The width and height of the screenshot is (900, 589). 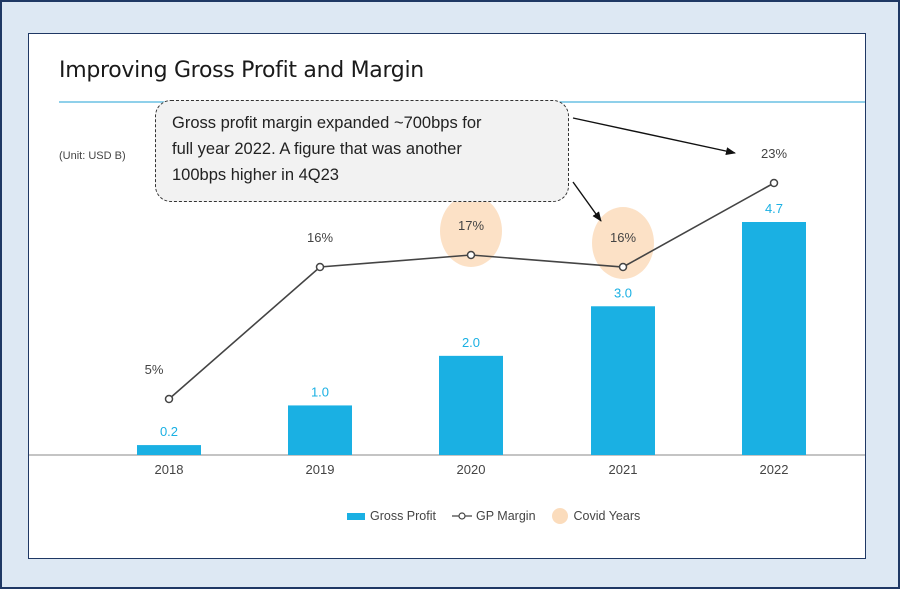 What do you see at coordinates (320, 391) in the screenshot?
I see `bar-value-label: 1.0` at bounding box center [320, 391].